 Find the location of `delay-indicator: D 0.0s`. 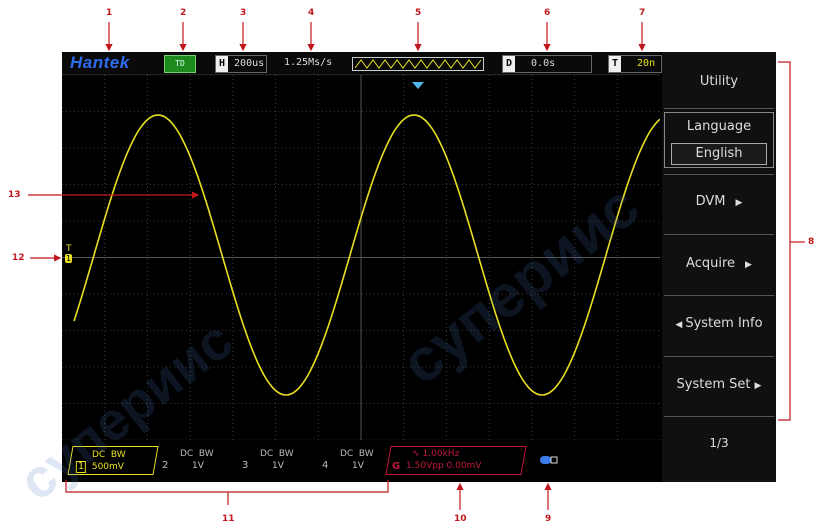

delay-indicator: D 0.0s is located at coordinates (547, 64).